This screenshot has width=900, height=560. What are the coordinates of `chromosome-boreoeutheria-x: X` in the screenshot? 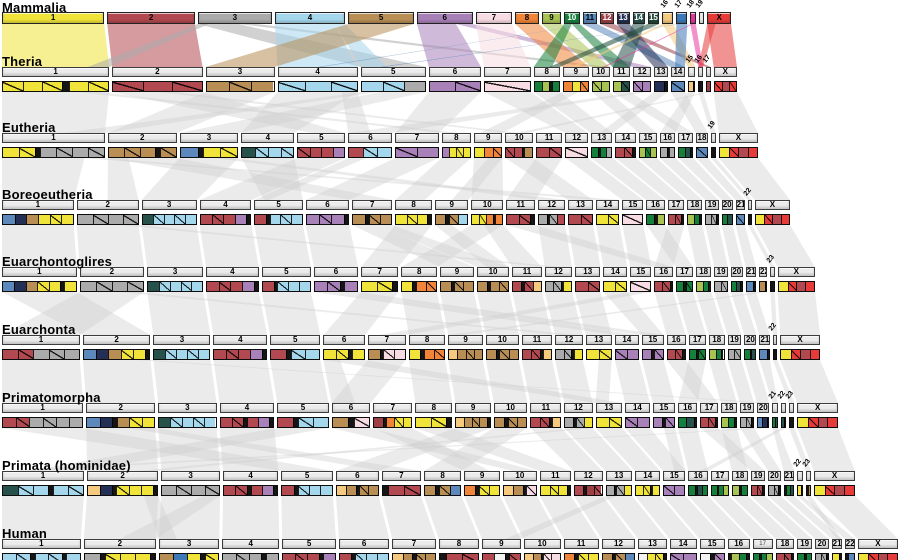 It's located at (772, 205).